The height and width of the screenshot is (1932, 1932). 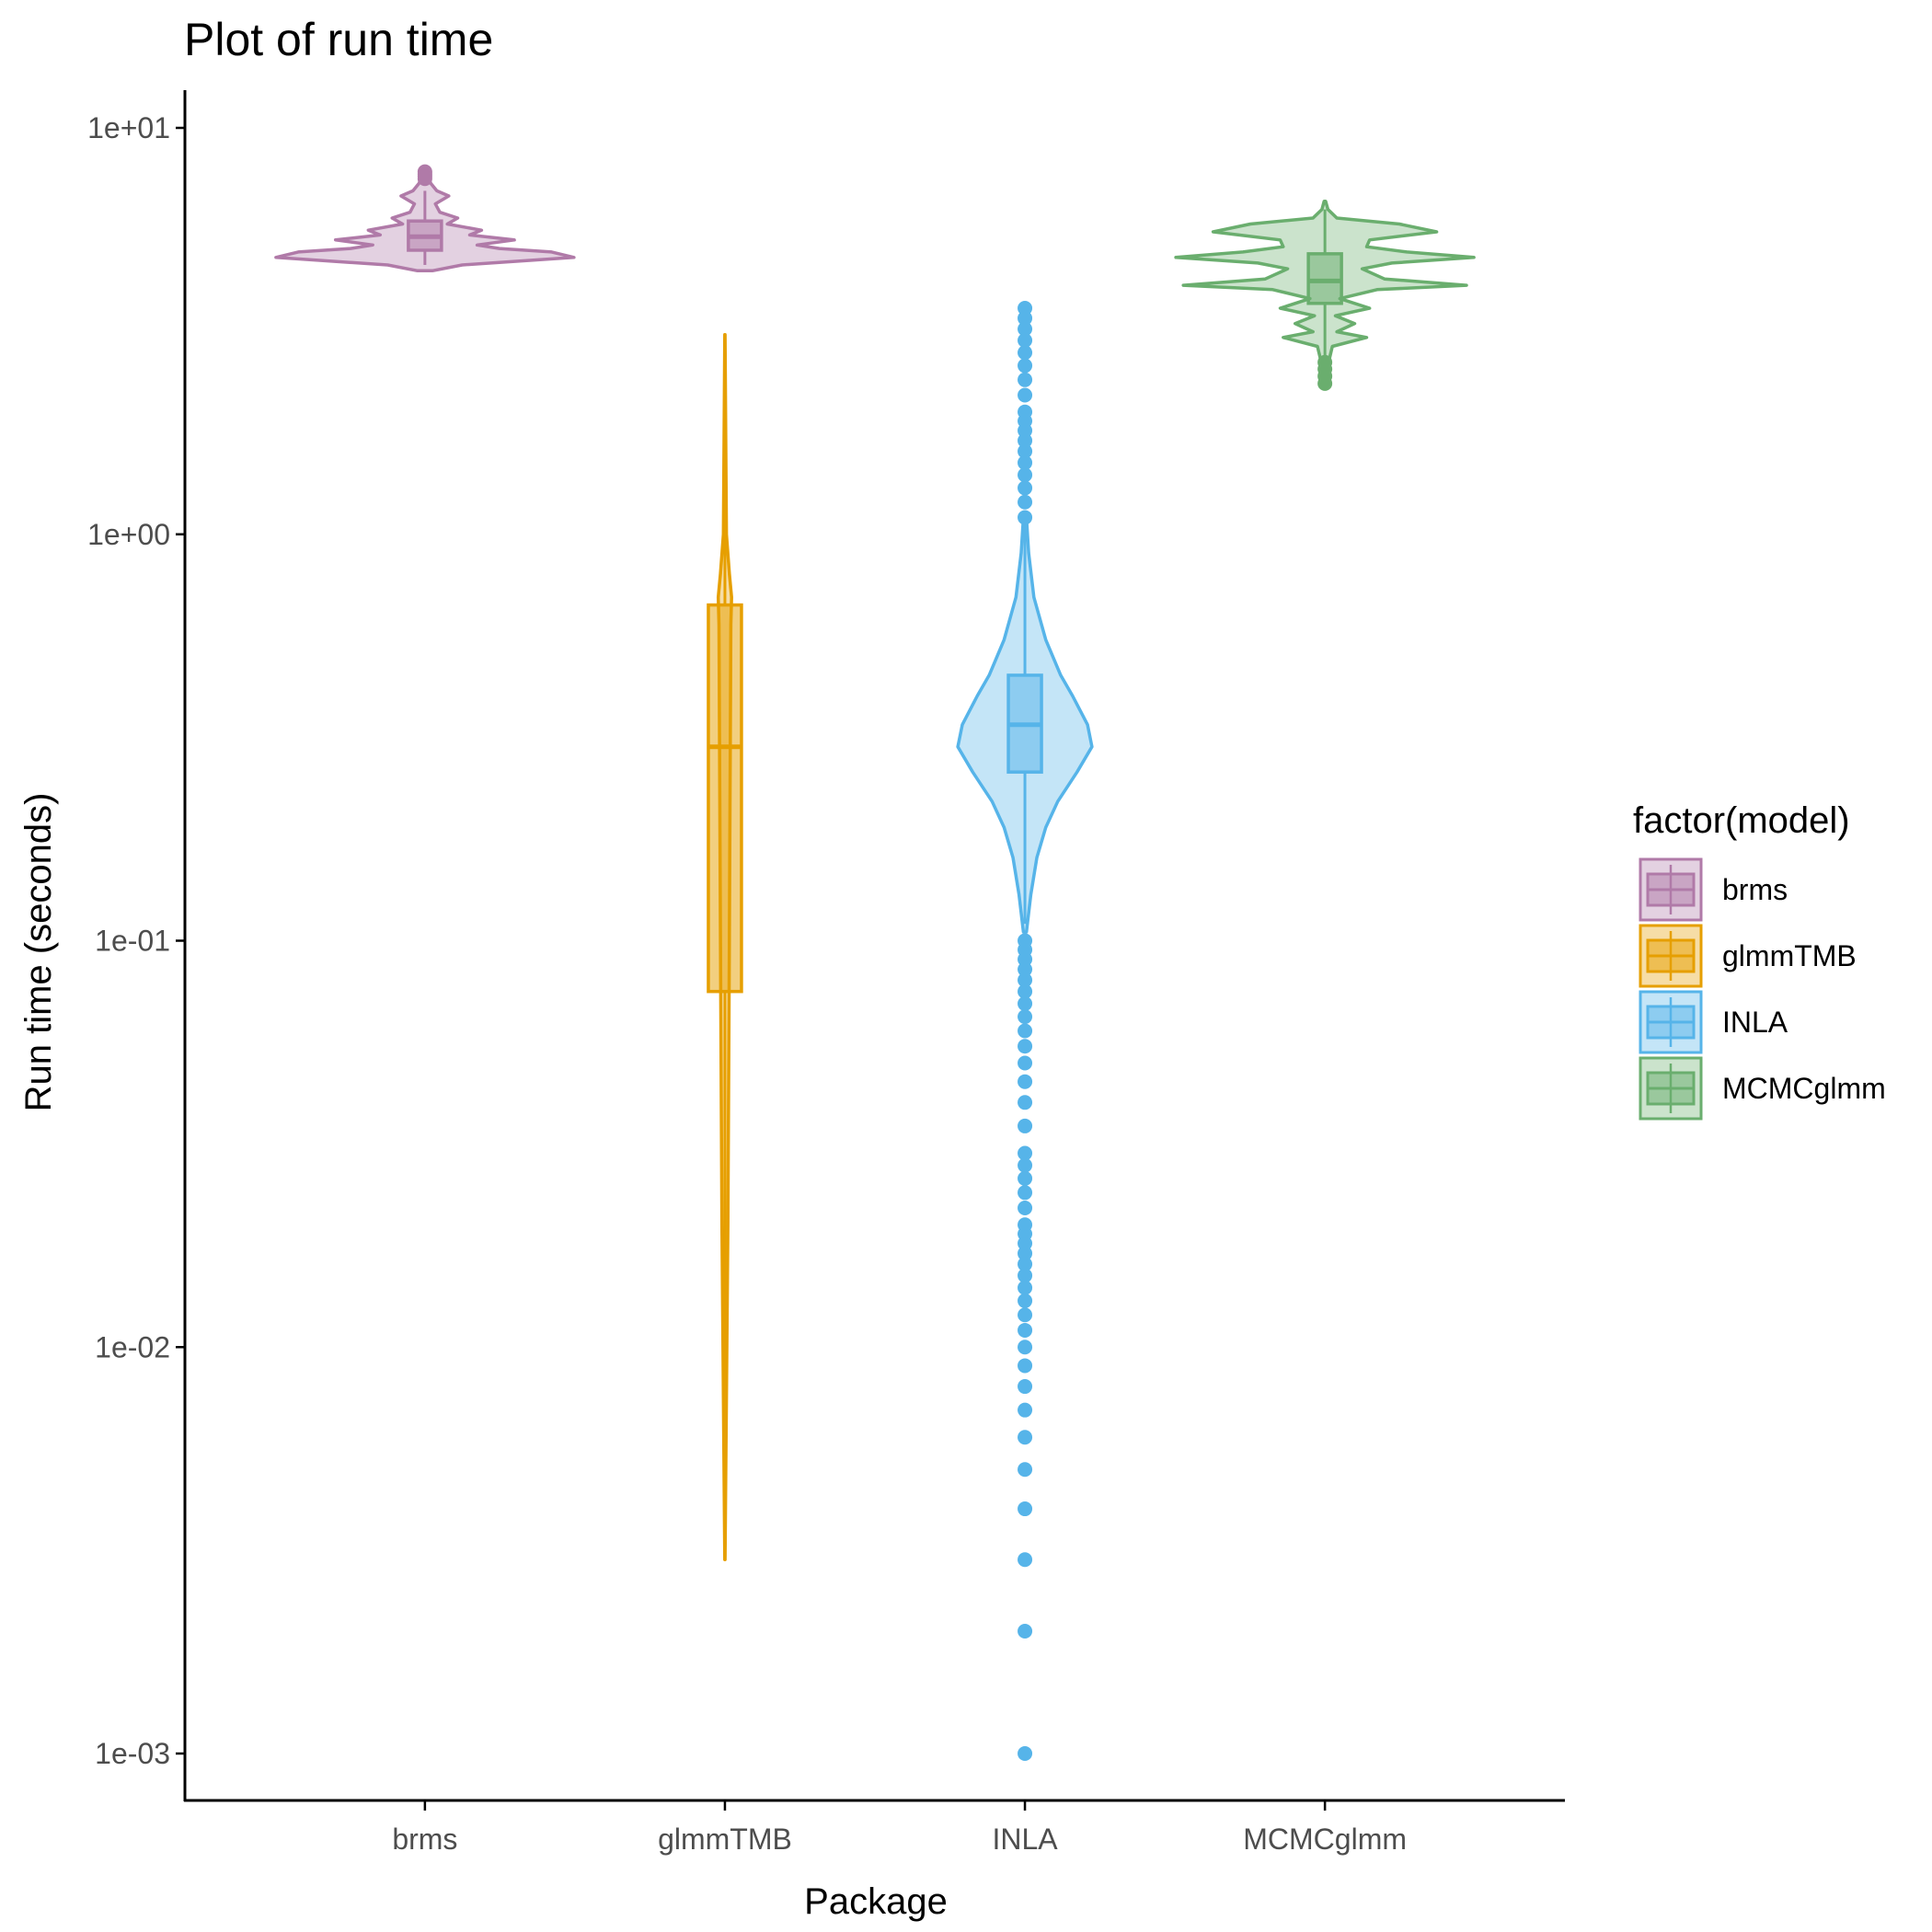 What do you see at coordinates (725, 798) in the screenshot?
I see `box-glmmtmb` at bounding box center [725, 798].